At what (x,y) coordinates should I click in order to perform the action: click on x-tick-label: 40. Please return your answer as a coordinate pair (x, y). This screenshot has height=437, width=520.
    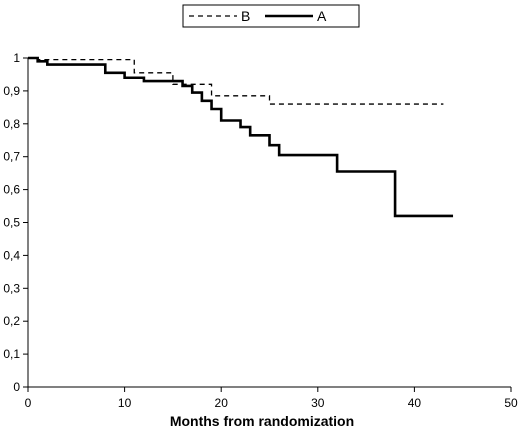
    Looking at the image, I should click on (415, 403).